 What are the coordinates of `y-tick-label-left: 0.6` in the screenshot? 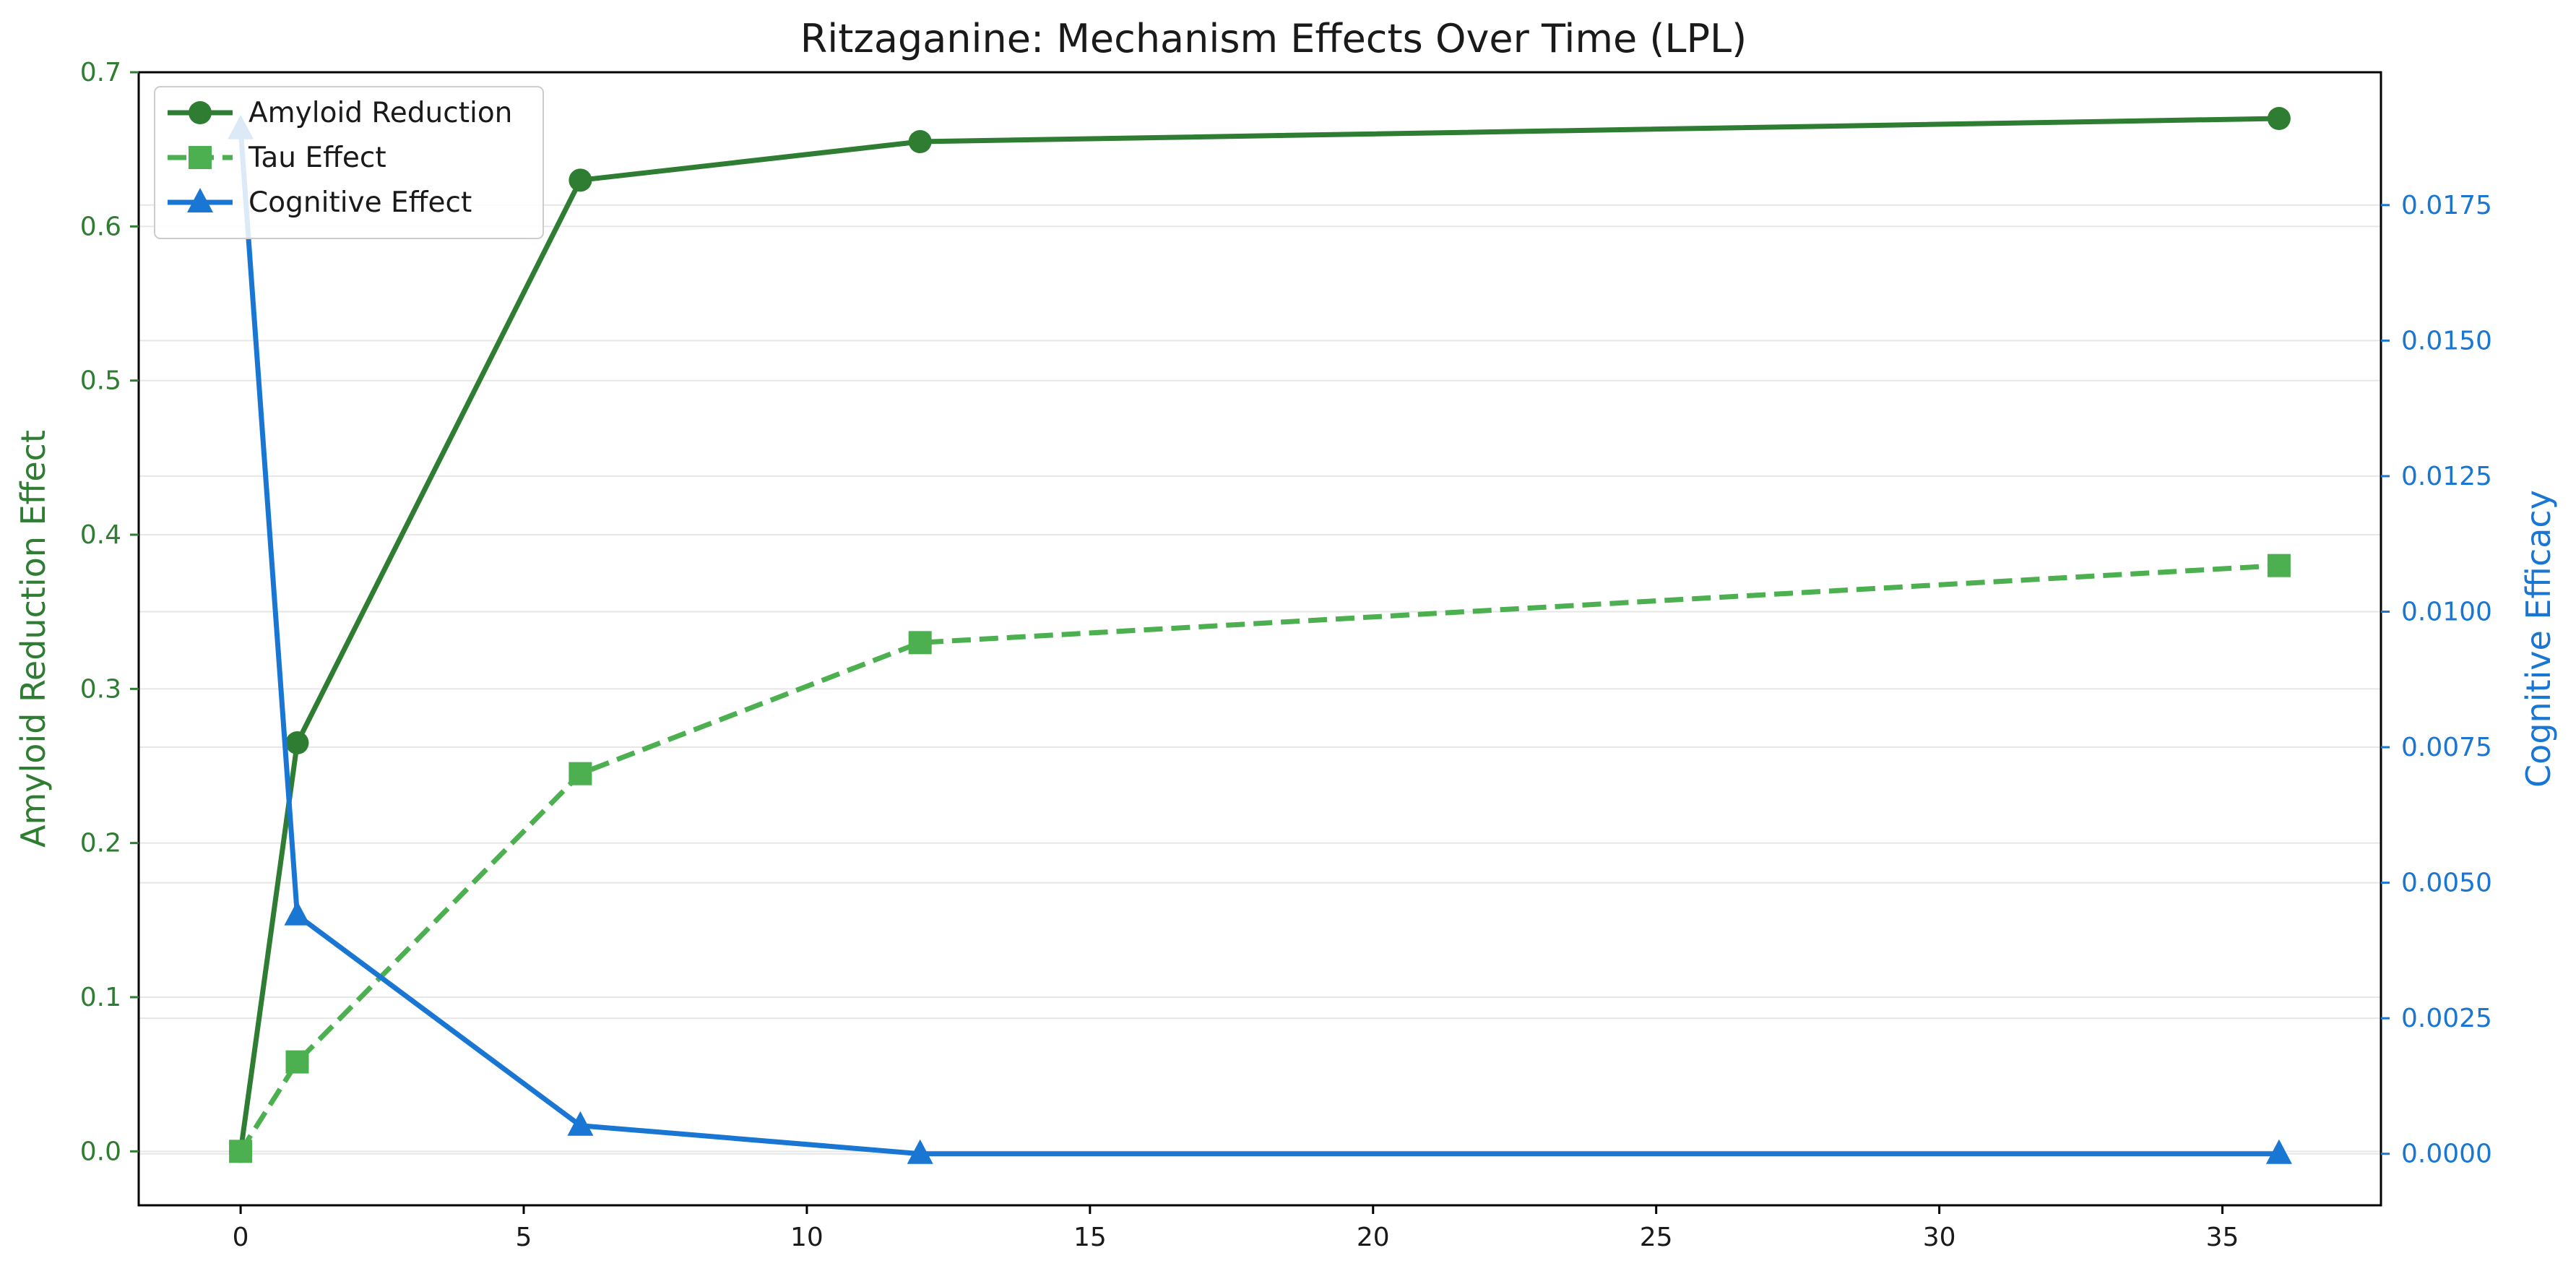 It's located at (100, 226).